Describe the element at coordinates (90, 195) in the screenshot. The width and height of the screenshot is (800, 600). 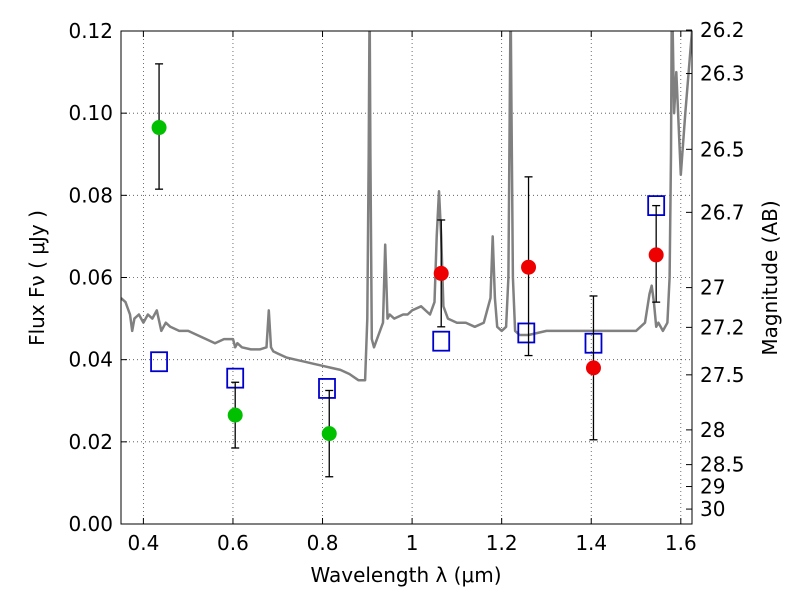
I see `y-tick-label: 0.08` at that location.